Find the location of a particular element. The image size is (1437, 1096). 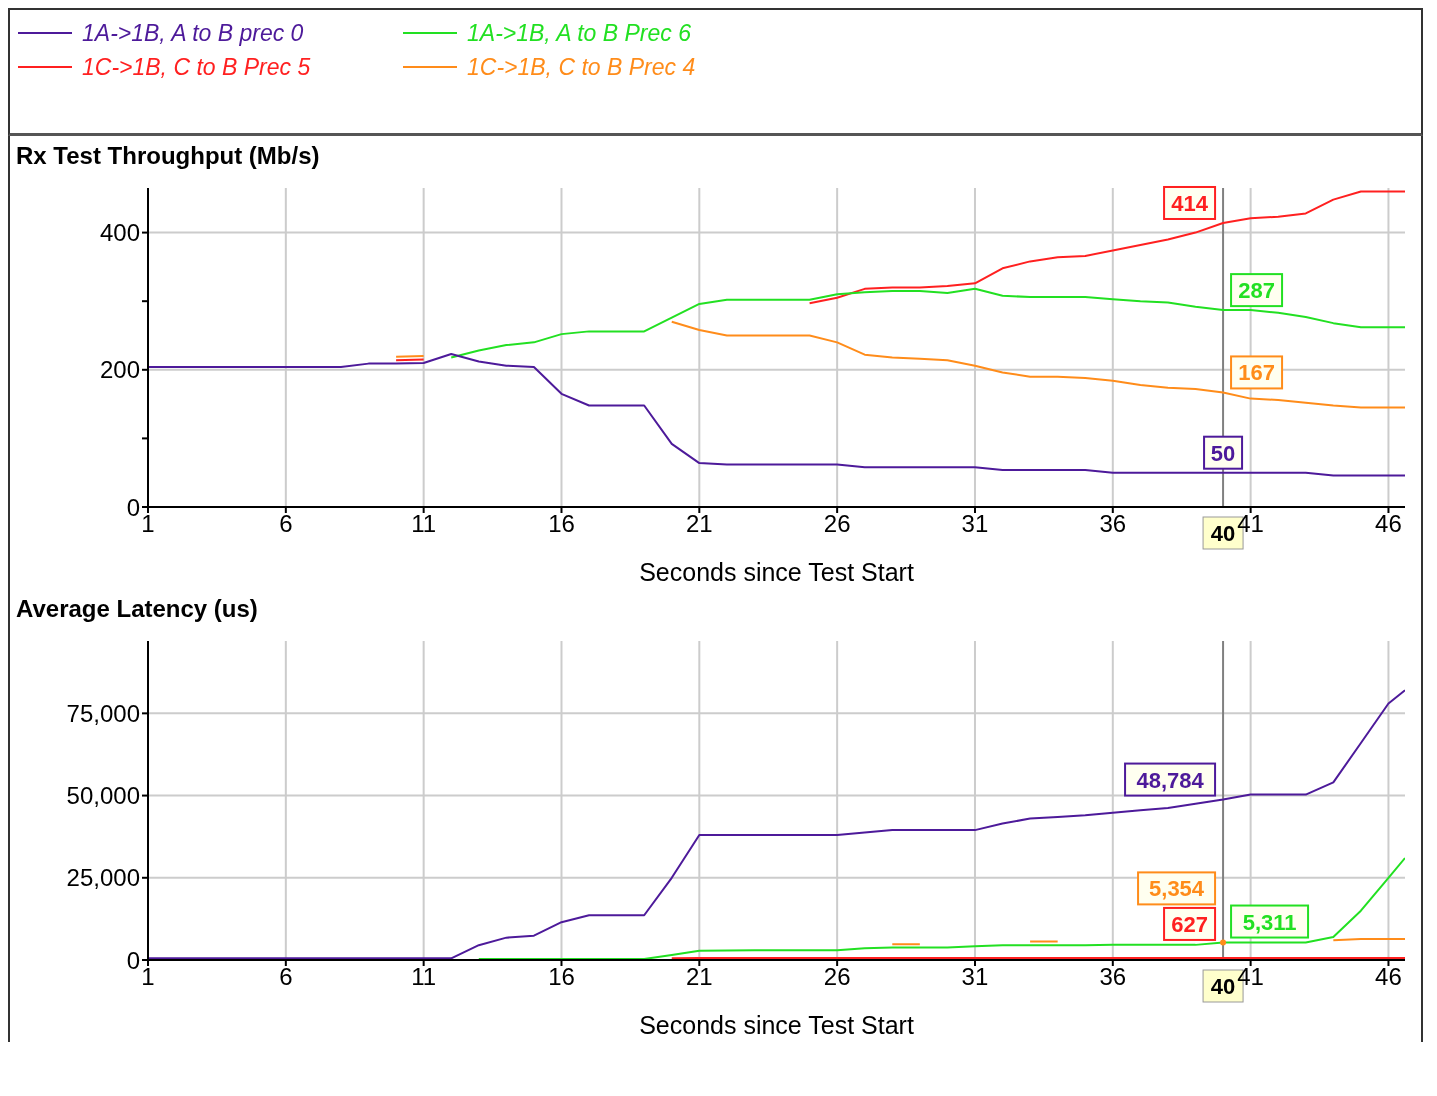

y-tick-label: 50,000 is located at coordinates (103, 796).